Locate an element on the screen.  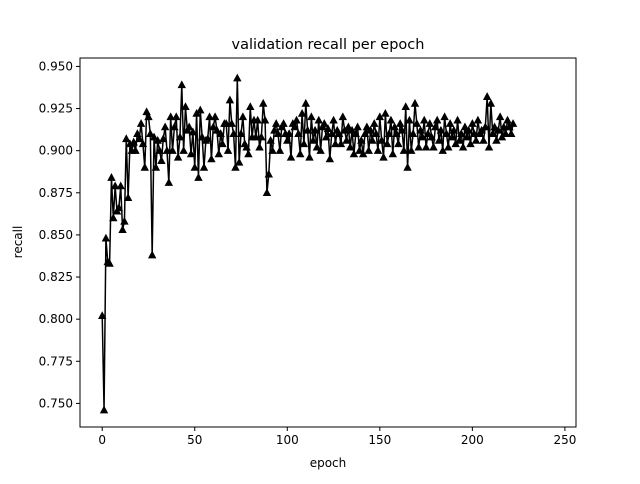
x-tick-label: 0 is located at coordinates (102, 440).